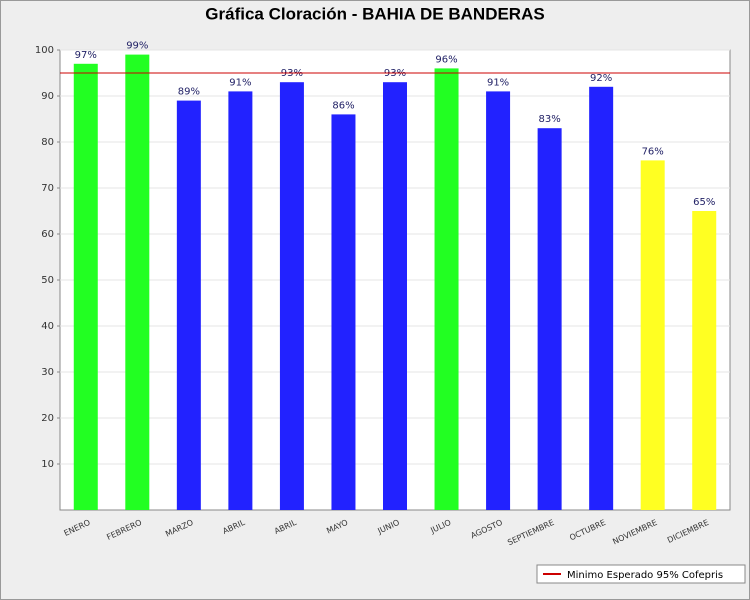 This screenshot has width=750, height=600. Describe the element at coordinates (47, 326) in the screenshot. I see `y-tick-label: 40` at that location.